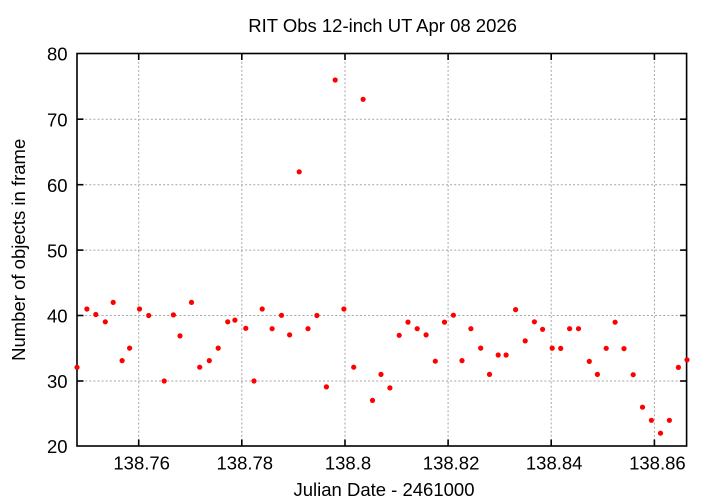 The width and height of the screenshot is (720, 504). I want to click on svg-text: 138.82, so click(451, 463).